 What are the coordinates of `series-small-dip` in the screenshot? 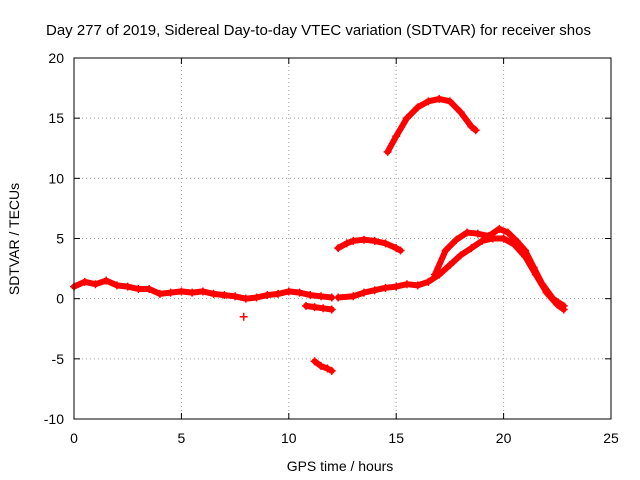 It's located at (318, 307).